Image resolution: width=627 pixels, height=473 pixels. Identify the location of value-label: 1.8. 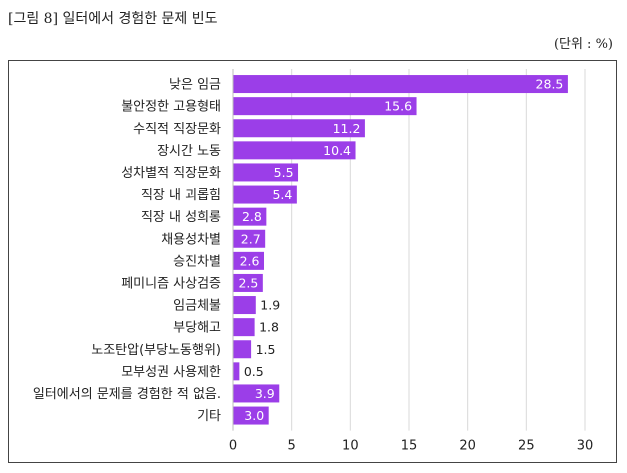
(269, 327).